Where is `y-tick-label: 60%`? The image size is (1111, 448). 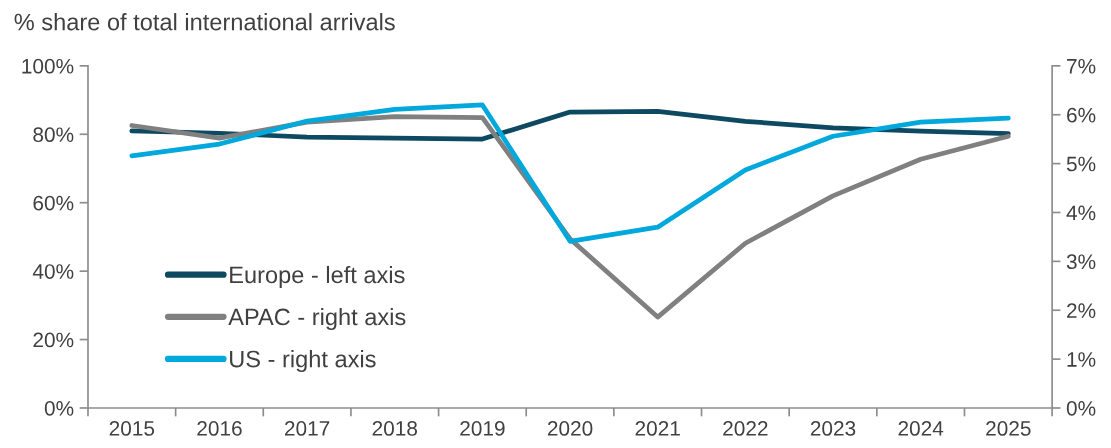
y-tick-label: 60% is located at coordinates (53, 203).